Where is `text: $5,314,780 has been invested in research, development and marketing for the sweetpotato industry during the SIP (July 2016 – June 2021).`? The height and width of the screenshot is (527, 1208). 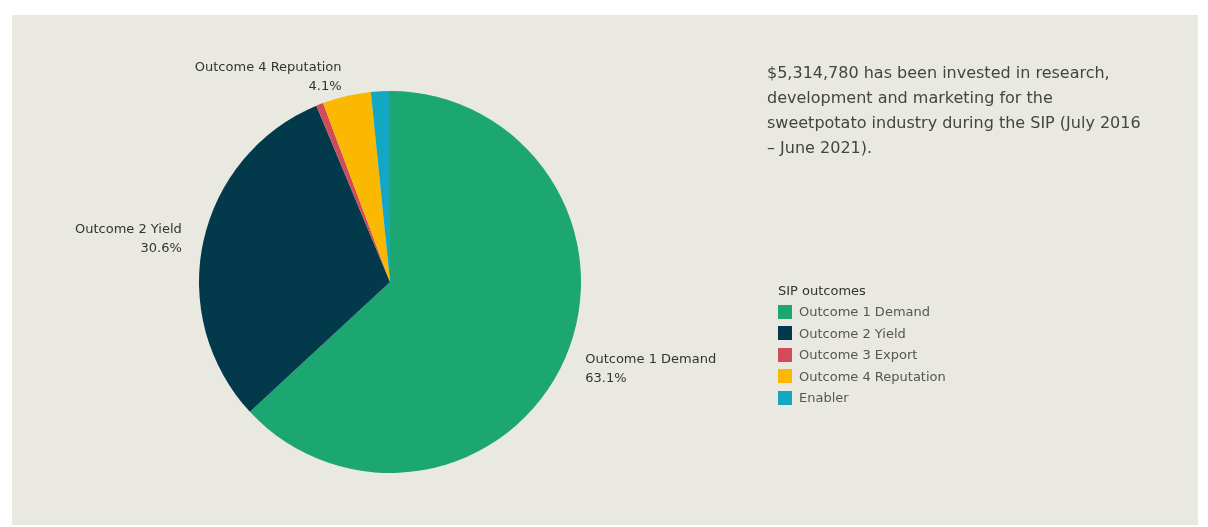 text: $5,314,780 has been invested in research, development and marketing for the sweetpotato industry during the SIP (July 2016 – June 2021). is located at coordinates (954, 110).